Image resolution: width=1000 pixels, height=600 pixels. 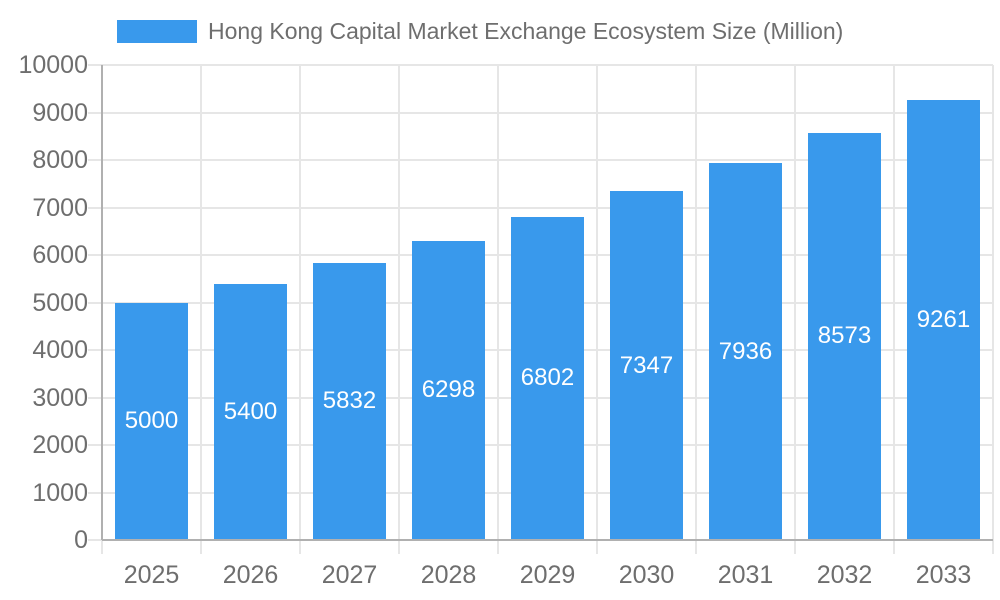 I want to click on x-axis-tick-label: 2027, so click(x=349, y=575).